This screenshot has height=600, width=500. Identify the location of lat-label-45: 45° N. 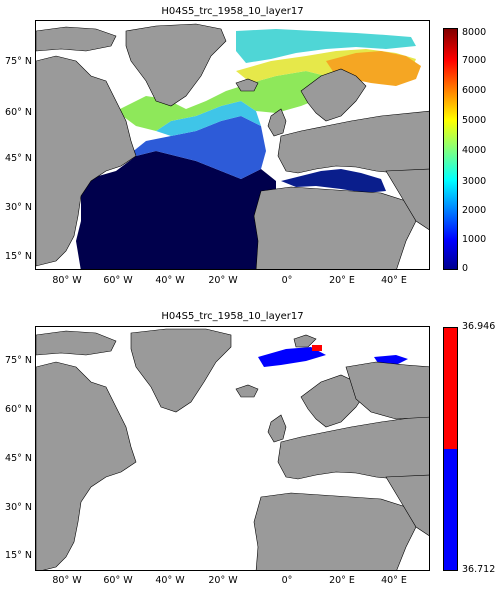
(18, 158).